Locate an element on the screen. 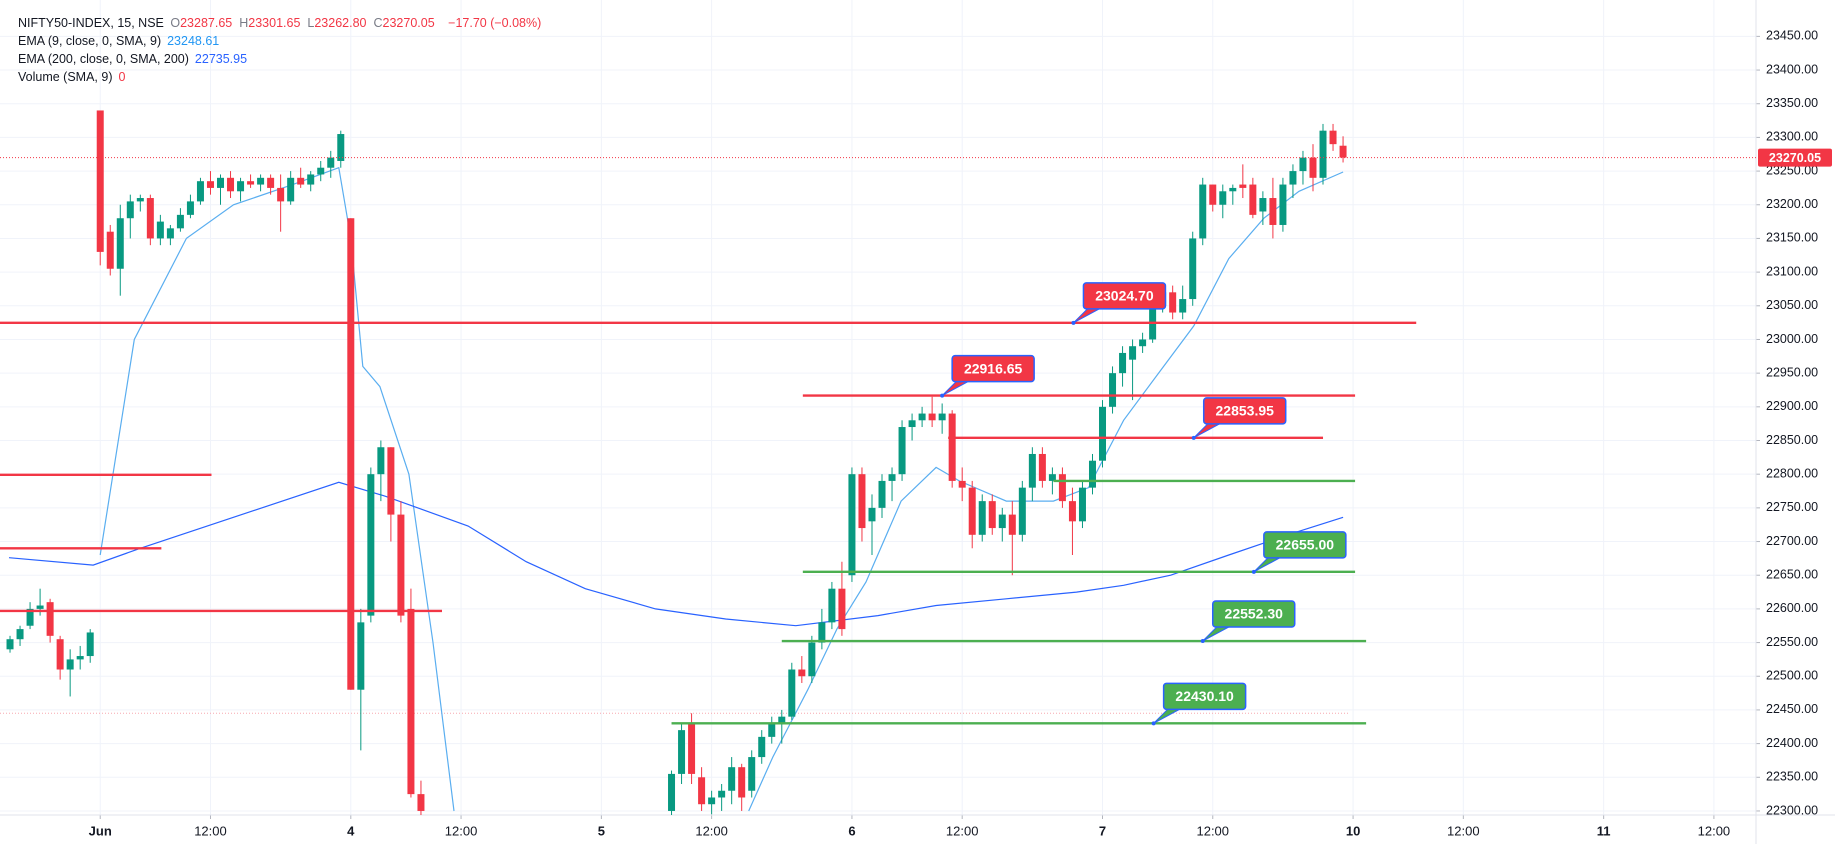 The height and width of the screenshot is (844, 1835). y-tick-label: 22450.00 is located at coordinates (1792, 709).